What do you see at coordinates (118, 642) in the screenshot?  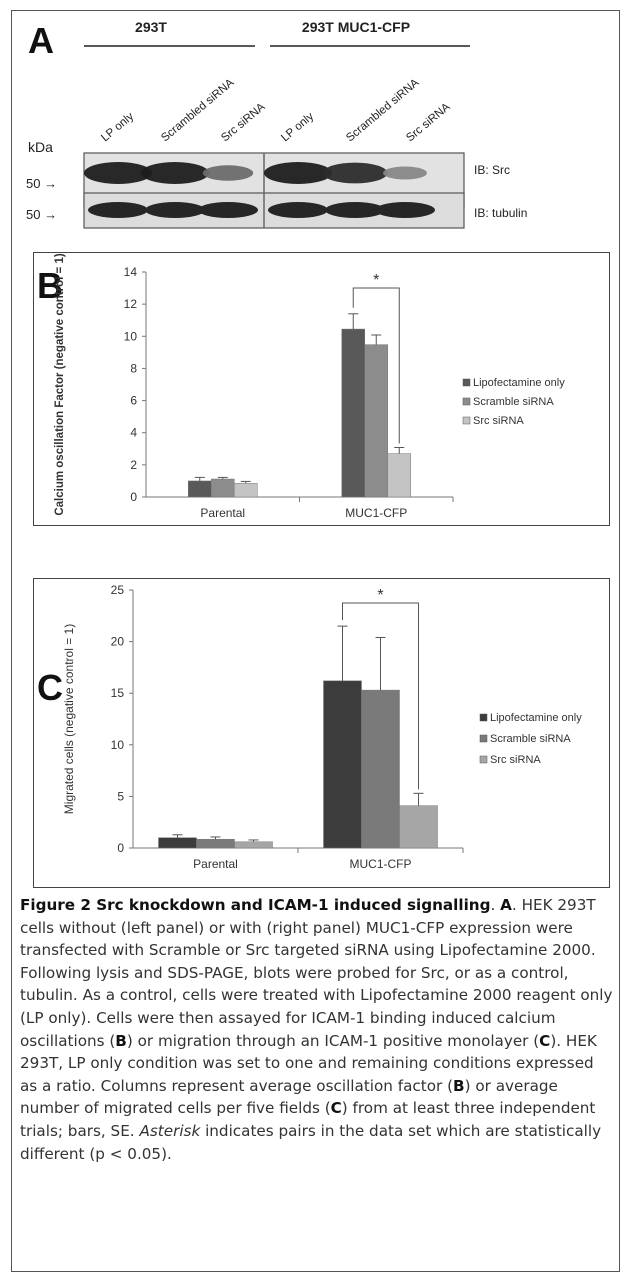 I see `y-tick-label: 20` at bounding box center [118, 642].